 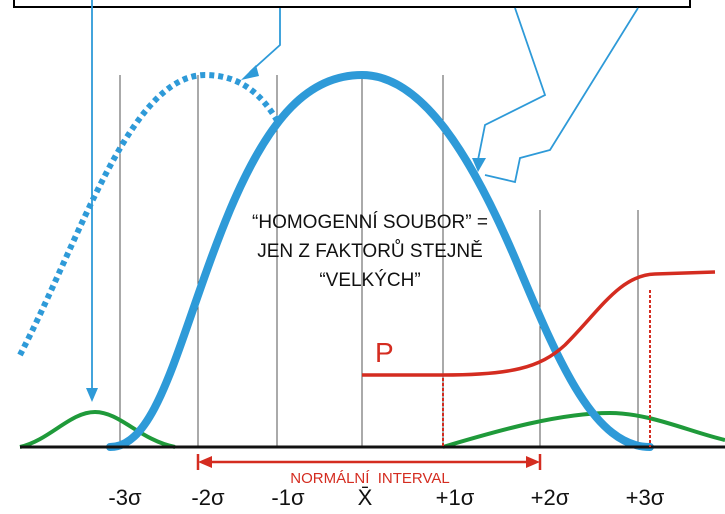 I want to click on axis-labels: -3σ -2σ -1σ X̄ +1σ +2σ +3σ, so click(x=386, y=497).